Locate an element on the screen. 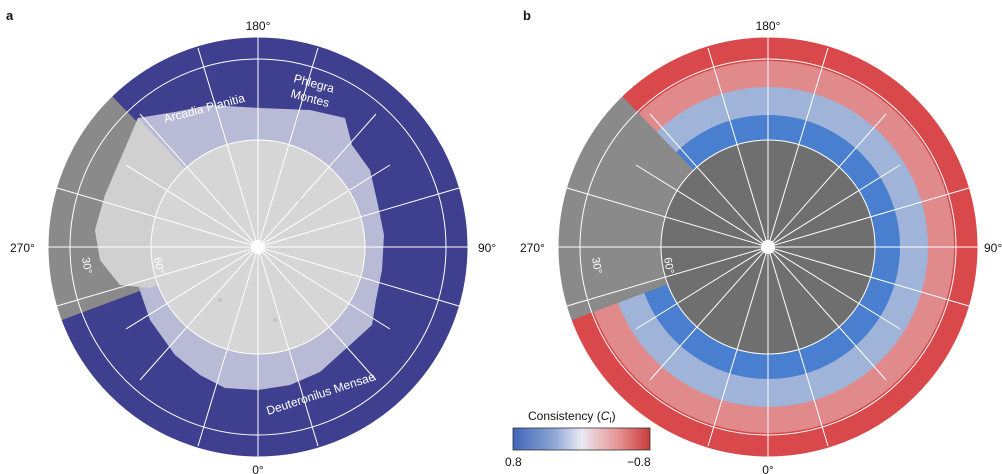 This screenshot has width=1002, height=474. panel-a-pole is located at coordinates (258, 247).